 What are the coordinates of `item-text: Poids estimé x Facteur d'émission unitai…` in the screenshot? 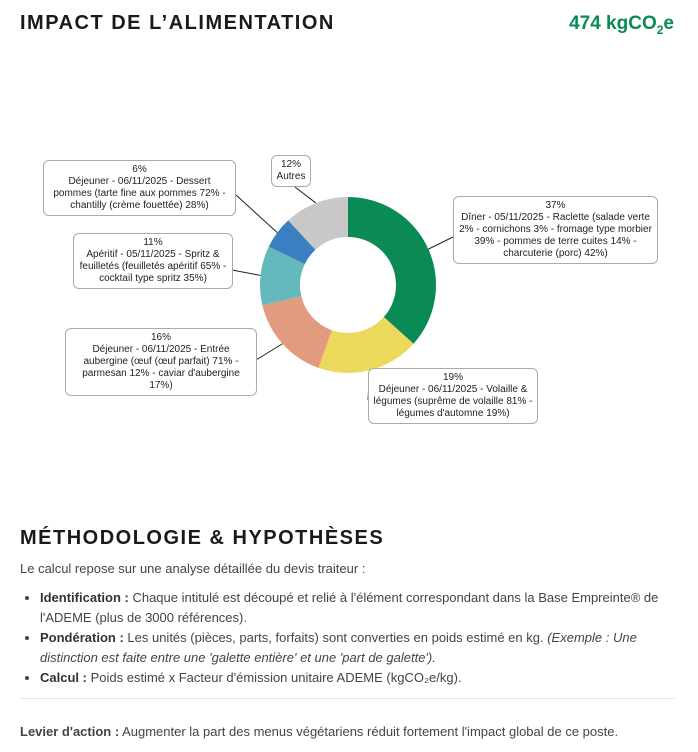 It's located at (274, 677).